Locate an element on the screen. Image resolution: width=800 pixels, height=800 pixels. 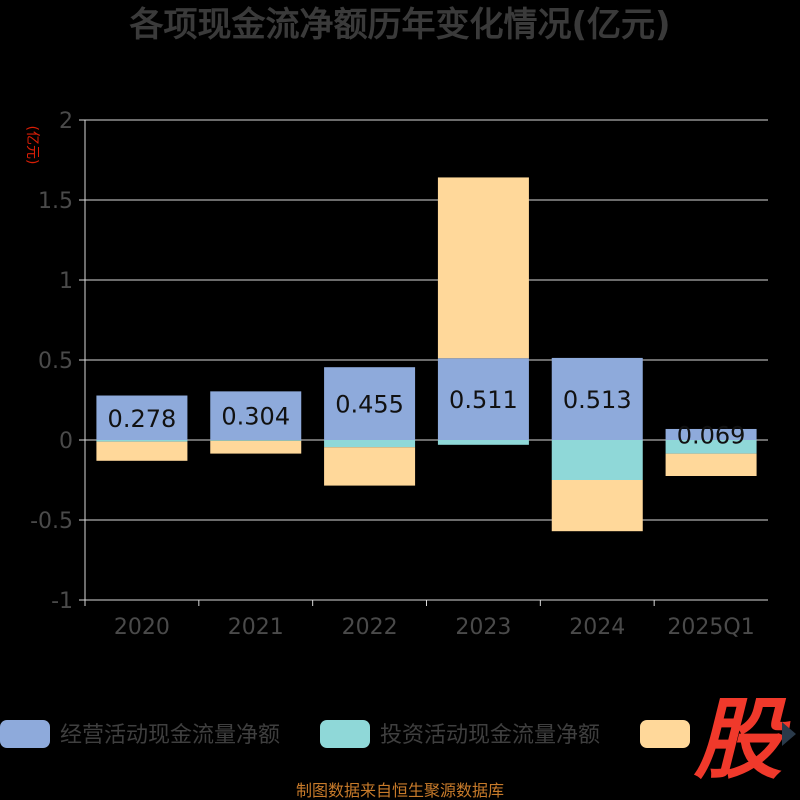
x-tick-label: 2021 is located at coordinates (256, 627).